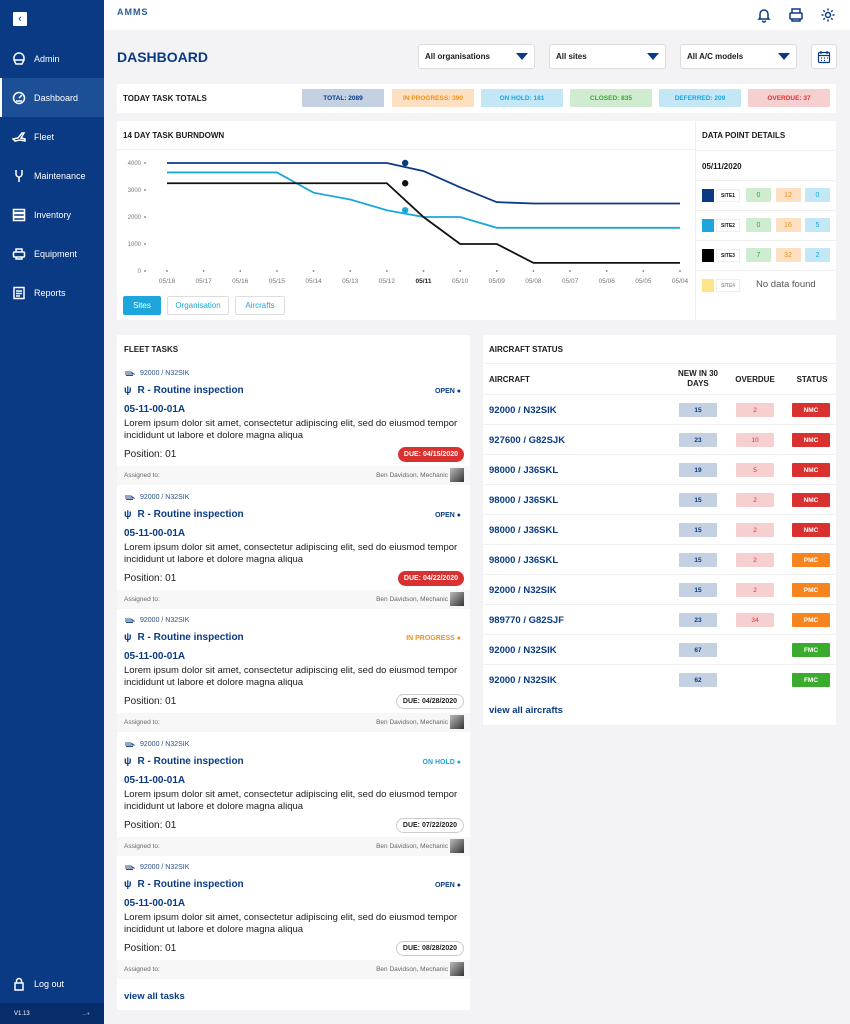  I want to click on status-badge: NMC, so click(811, 410).